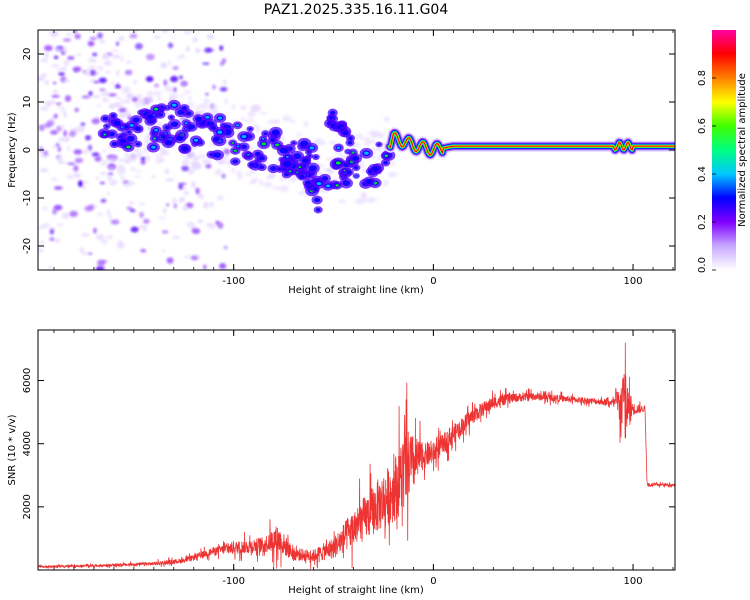  Describe the element at coordinates (702, 126) in the screenshot. I see `colorbar-tick-label: 0.6` at that location.